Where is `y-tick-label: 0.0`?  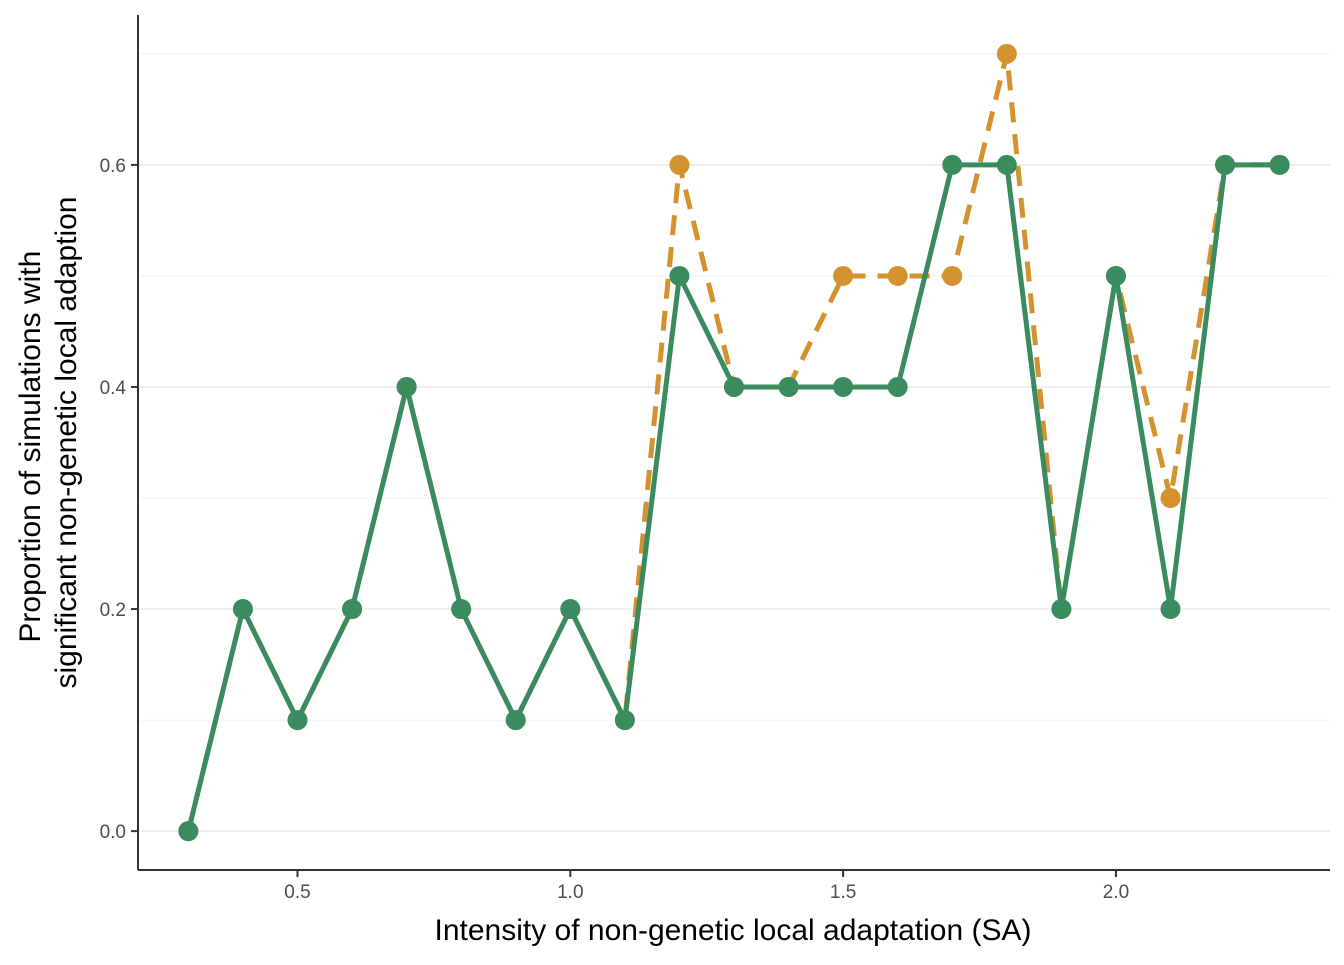 y-tick-label: 0.0 is located at coordinates (113, 832).